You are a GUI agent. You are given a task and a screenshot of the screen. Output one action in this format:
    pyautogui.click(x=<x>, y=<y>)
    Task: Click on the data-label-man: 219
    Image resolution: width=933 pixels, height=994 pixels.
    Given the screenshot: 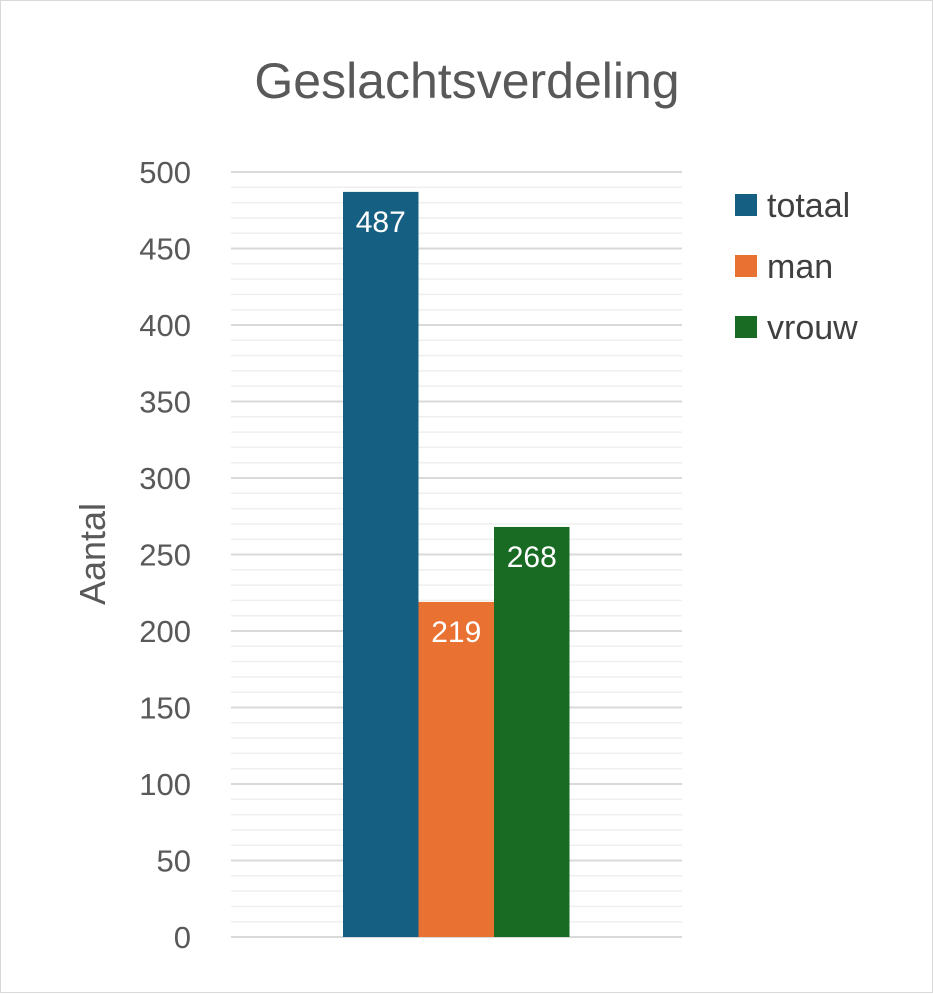 What is the action you would take?
    pyautogui.click(x=456, y=632)
    